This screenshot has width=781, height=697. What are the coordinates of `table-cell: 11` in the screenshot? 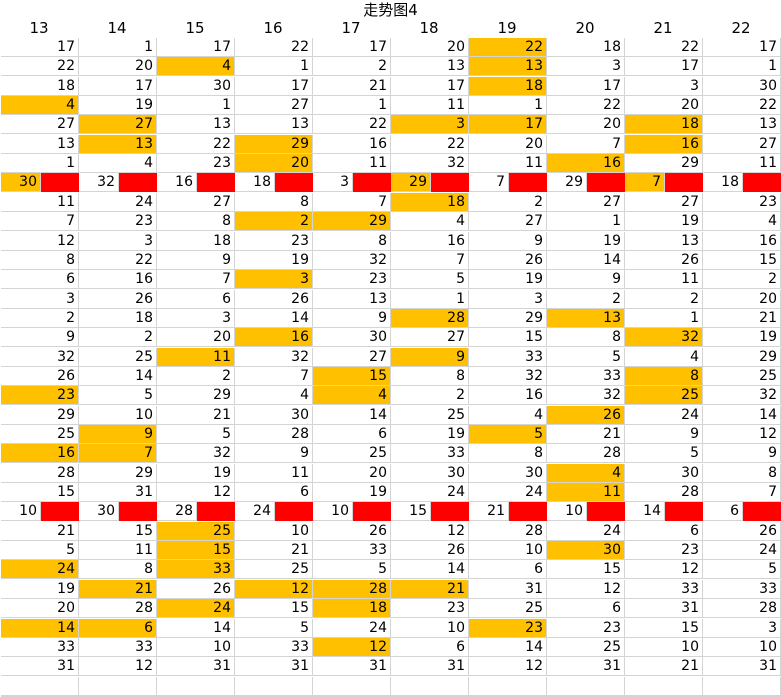 It's located at (586, 493).